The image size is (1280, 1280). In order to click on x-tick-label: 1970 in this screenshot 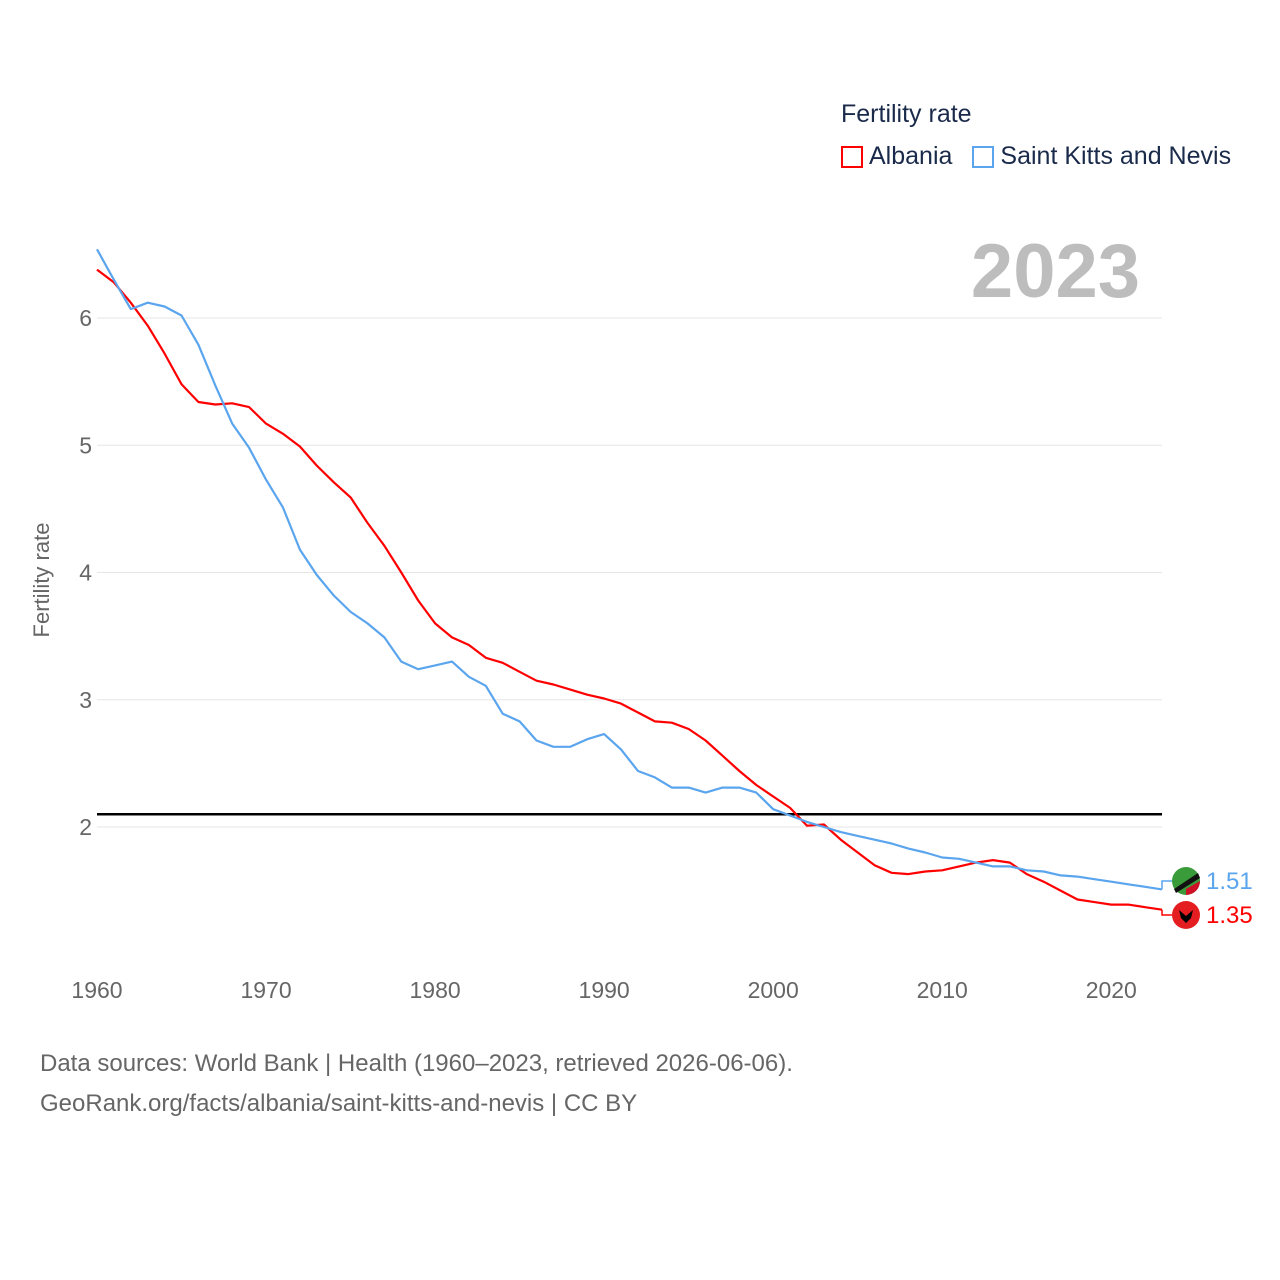, I will do `click(265, 990)`.